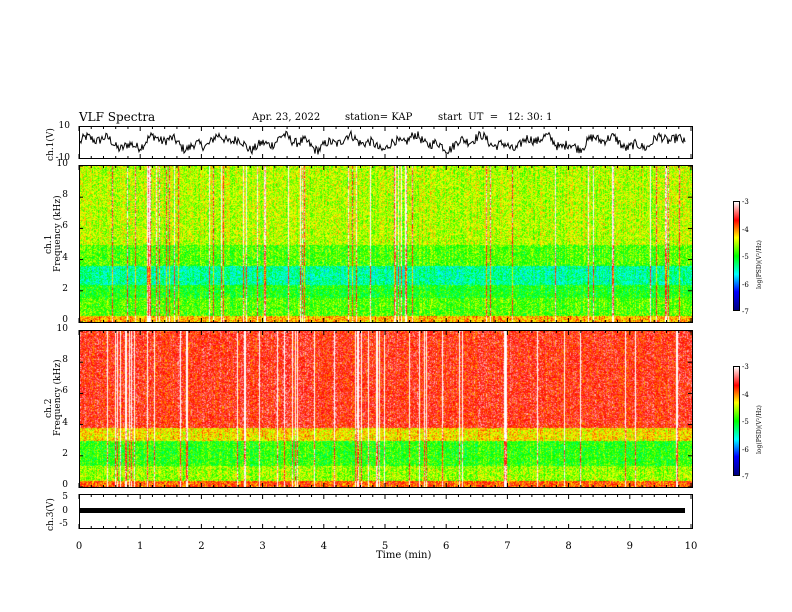  Describe the element at coordinates (65, 510) in the screenshot. I see `ch3-tick-label: 0` at that location.